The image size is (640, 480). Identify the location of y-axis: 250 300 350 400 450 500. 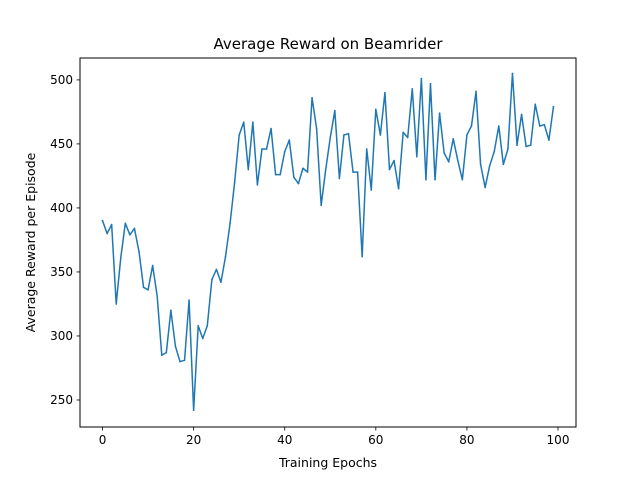
(65, 240).